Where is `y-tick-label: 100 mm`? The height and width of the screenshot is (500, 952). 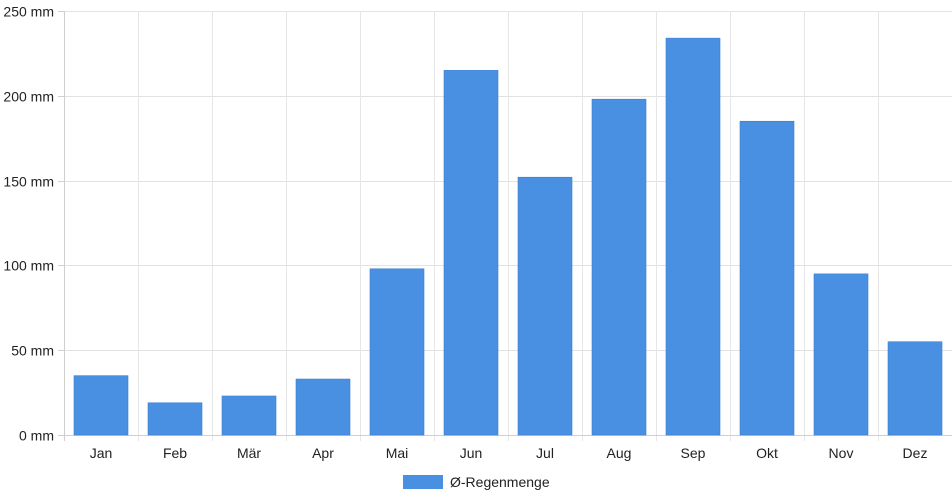 y-tick-label: 100 mm is located at coordinates (28, 266).